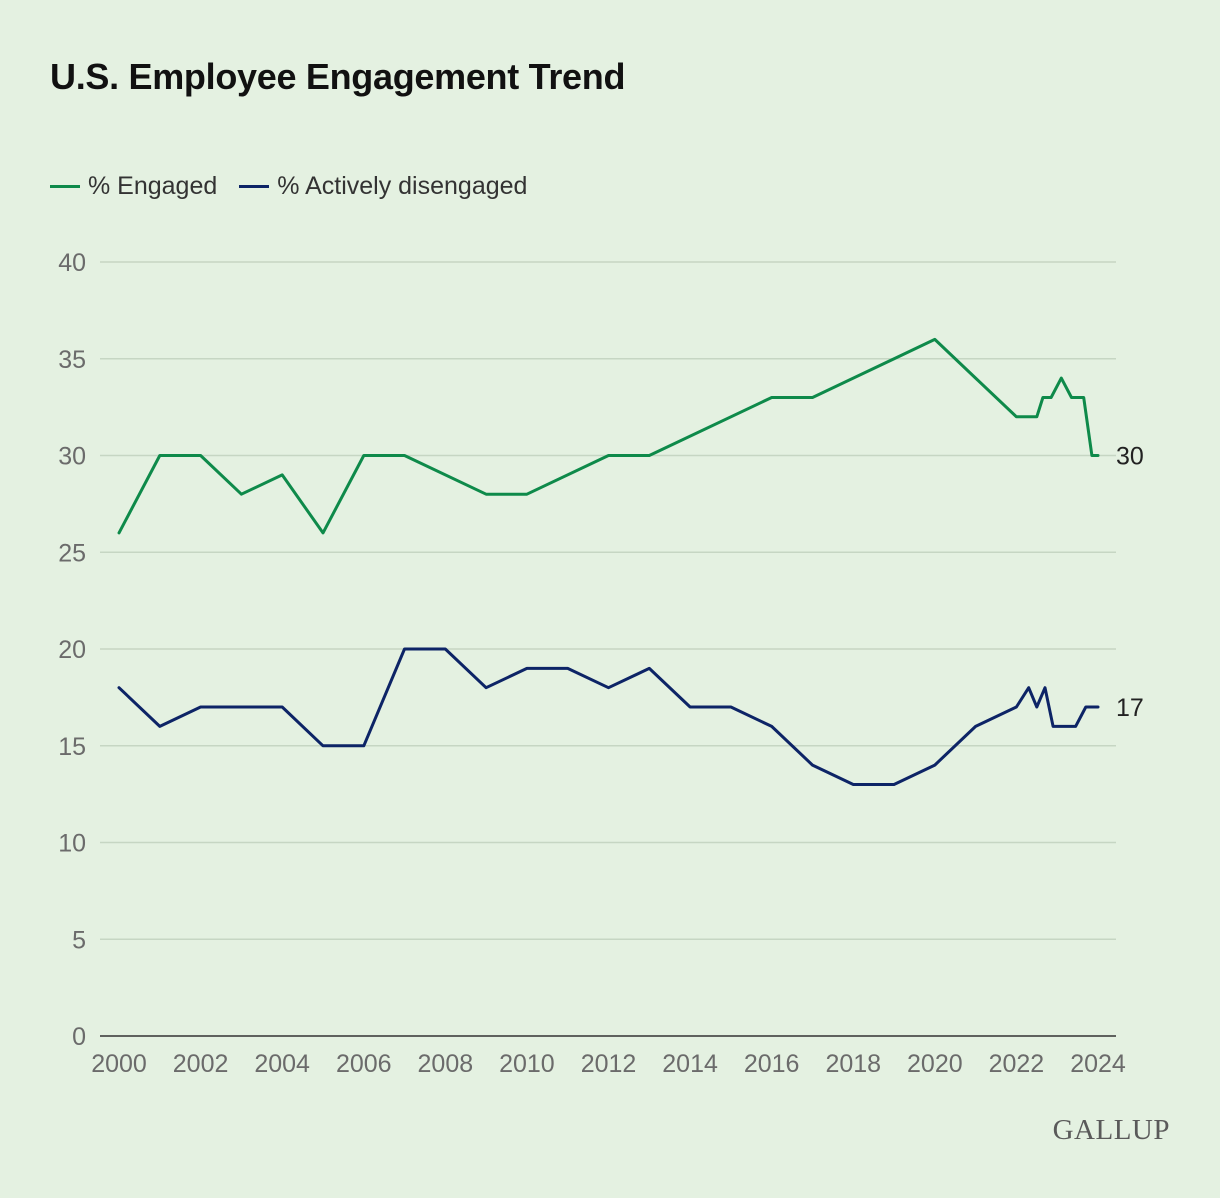 Image resolution: width=1220 pixels, height=1198 pixels. What do you see at coordinates (772, 1064) in the screenshot?
I see `x-tick-label: 2016` at bounding box center [772, 1064].